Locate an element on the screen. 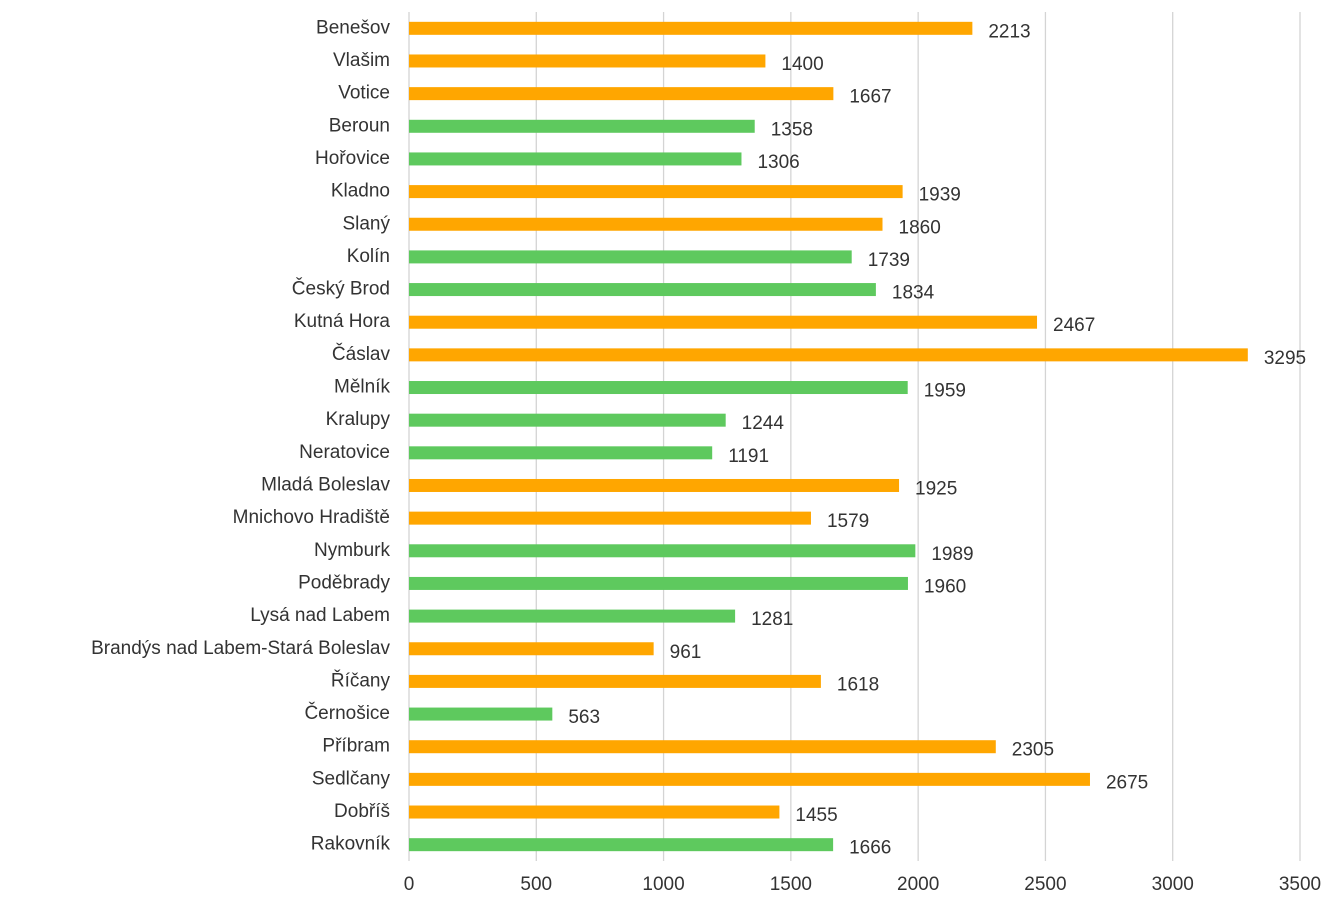  x-tick-label: 3000 is located at coordinates (1173, 884).